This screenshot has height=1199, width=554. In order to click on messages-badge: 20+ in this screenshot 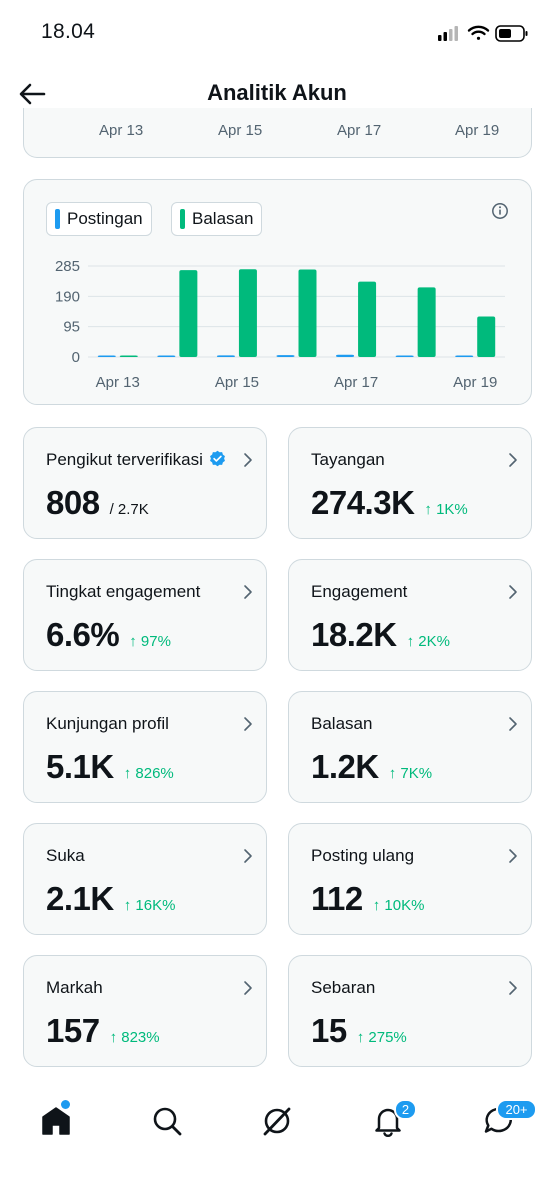, I will do `click(516, 1109)`.